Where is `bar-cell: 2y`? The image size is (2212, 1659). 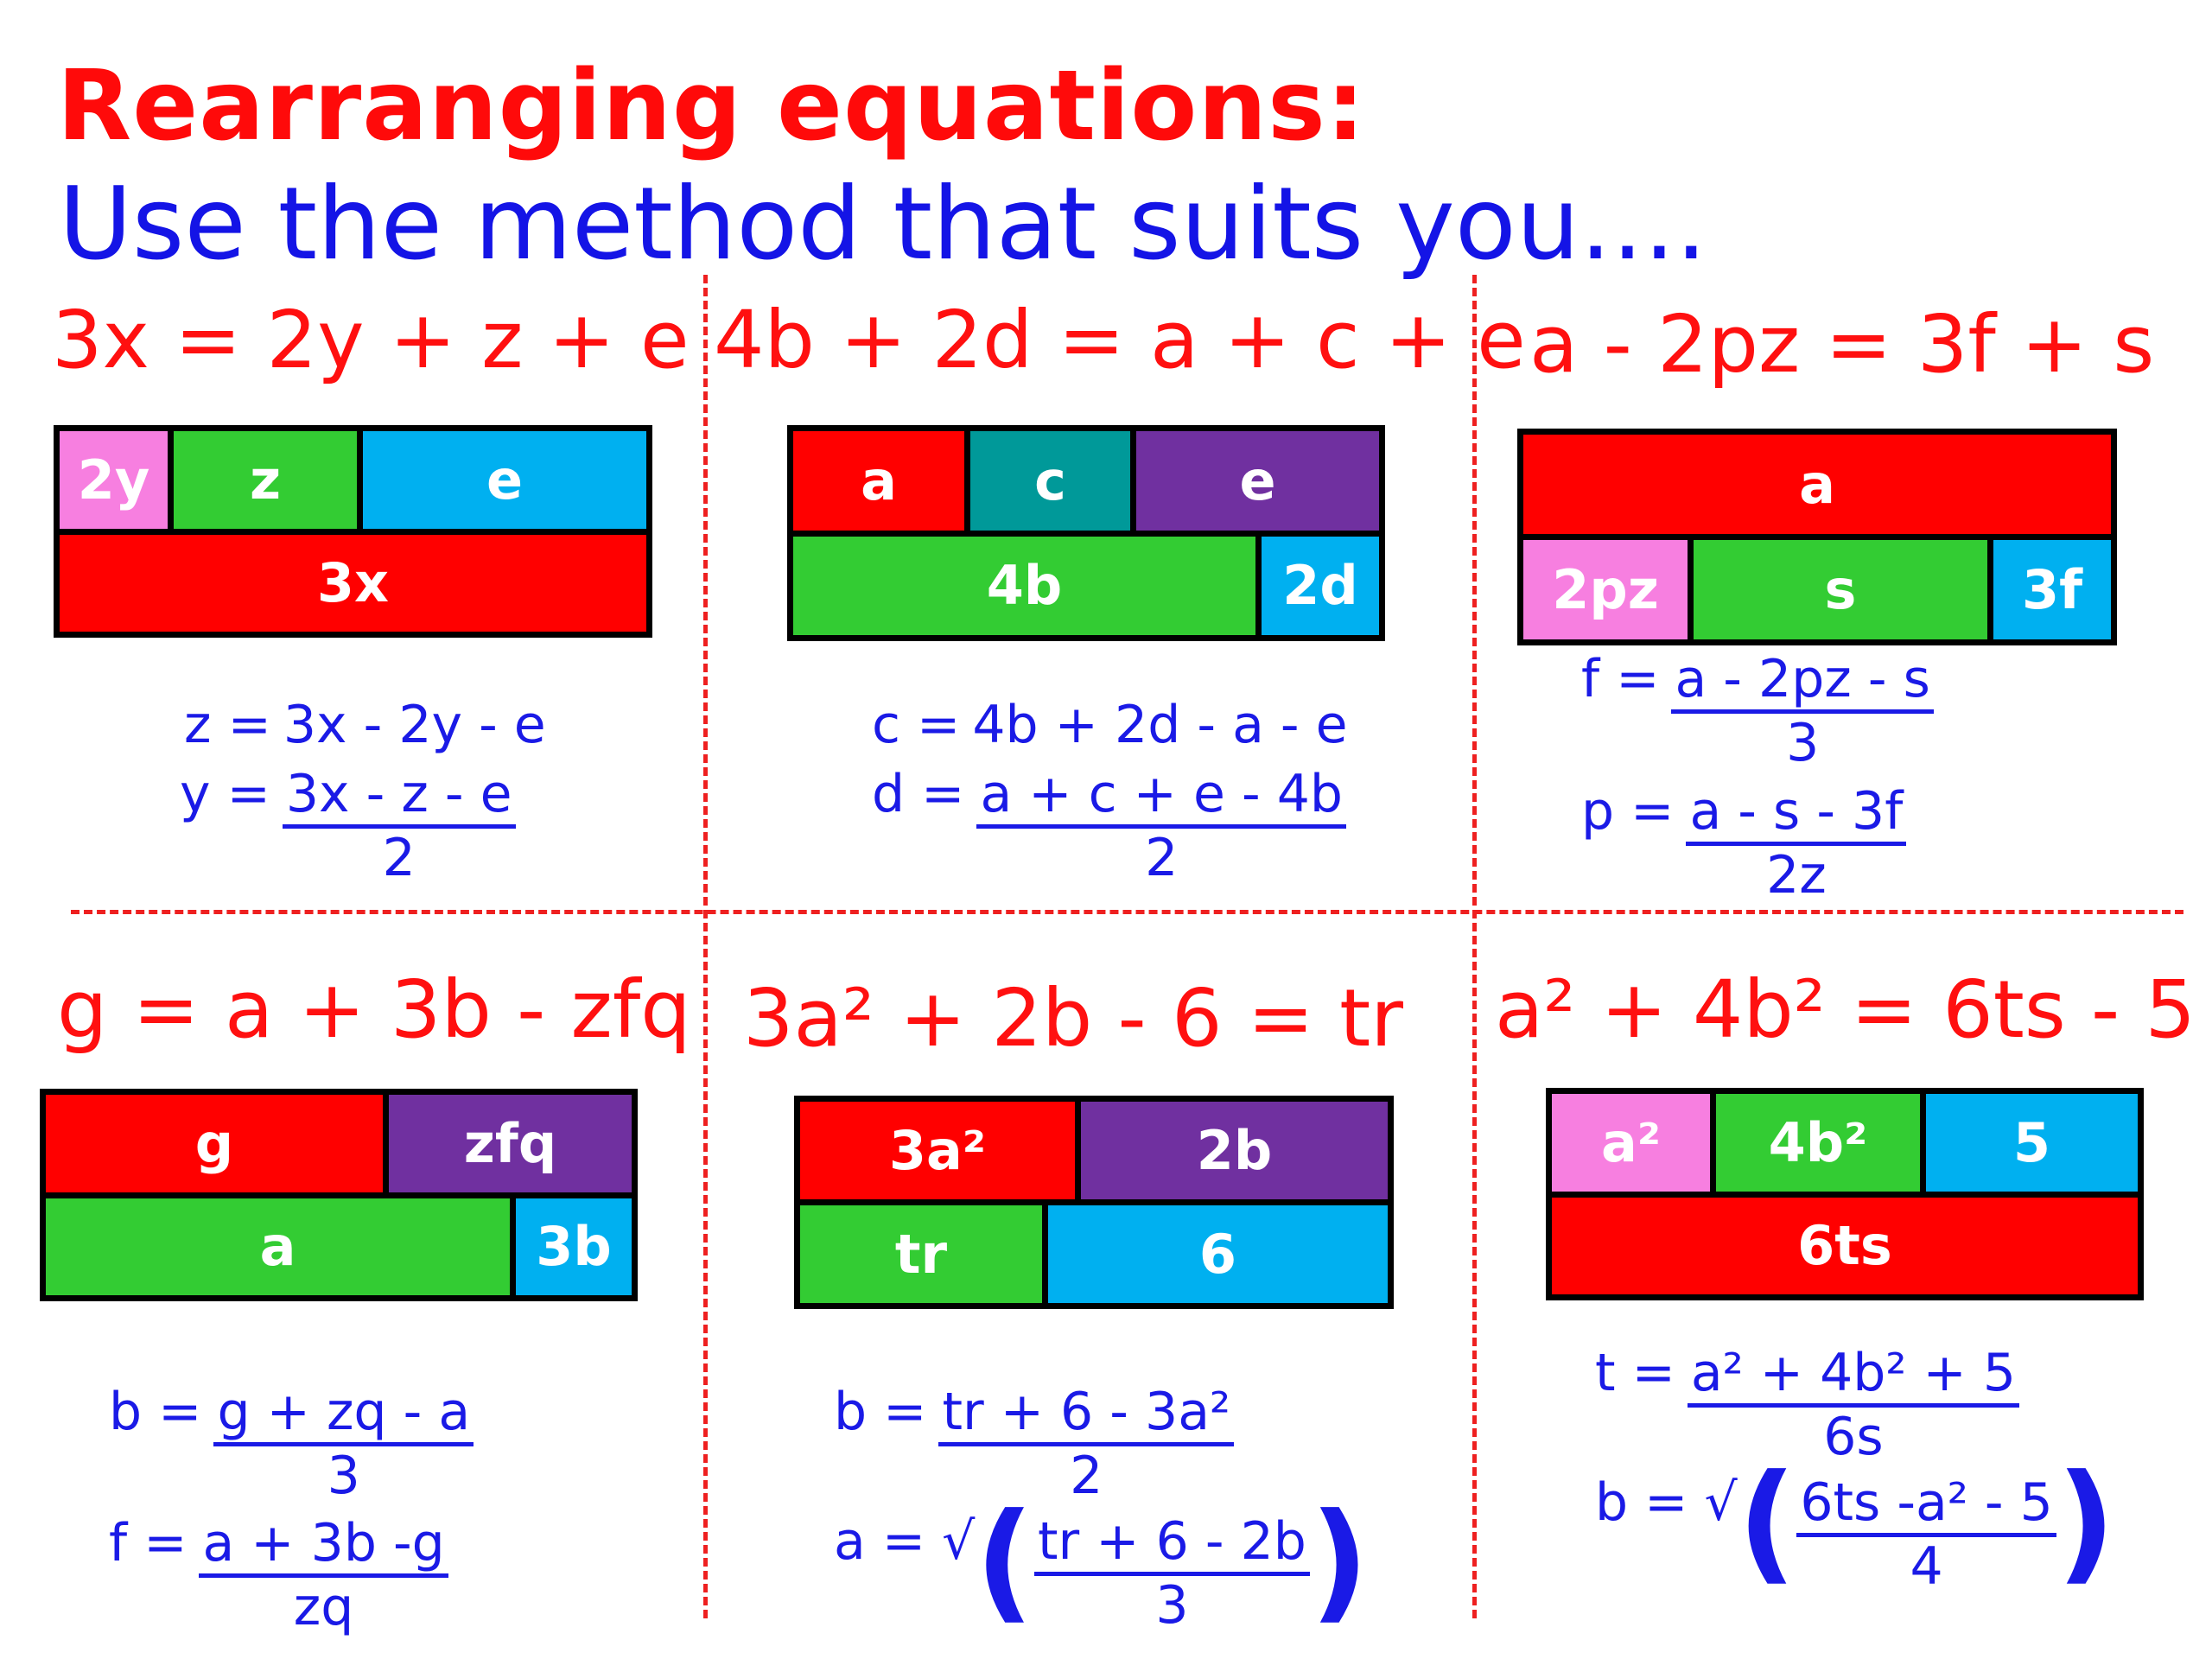 bar-cell: 2y is located at coordinates (114, 480).